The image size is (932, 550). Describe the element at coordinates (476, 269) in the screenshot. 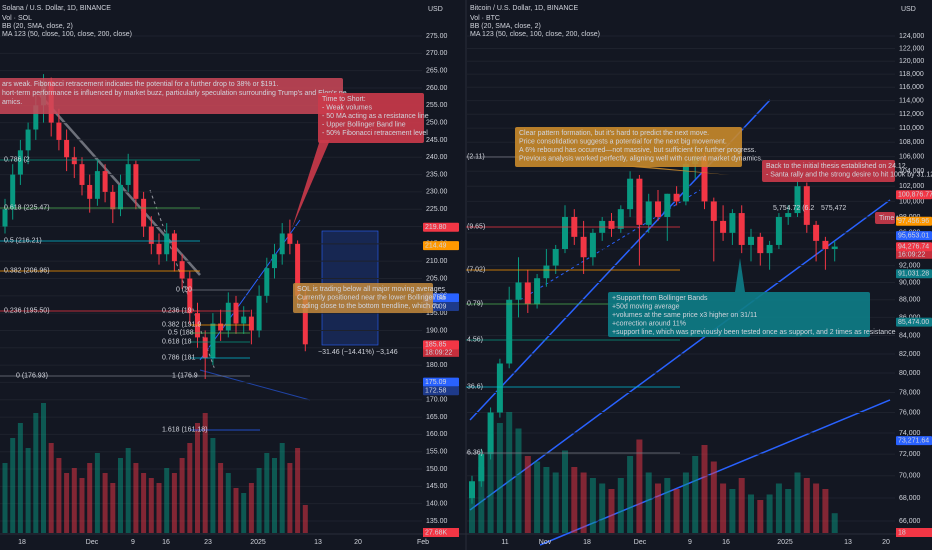

I see `fib-label: (7.02)` at that location.